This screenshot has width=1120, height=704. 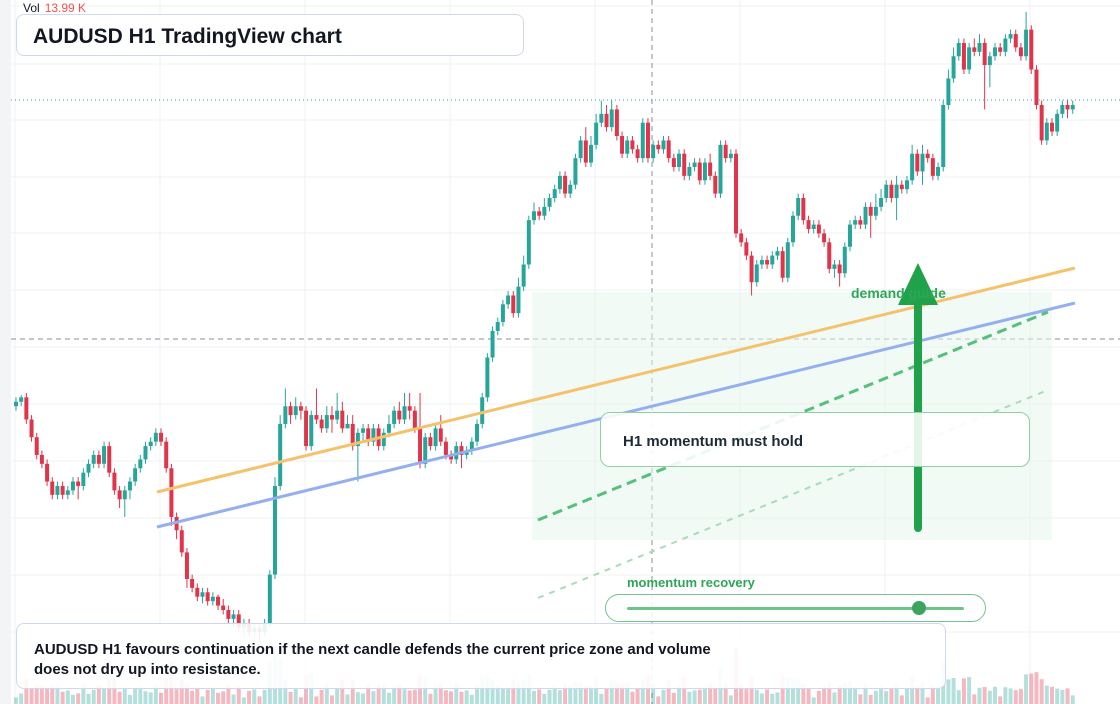 What do you see at coordinates (815, 439) in the screenshot?
I see `momentum-callout: H1 momentum must hold` at bounding box center [815, 439].